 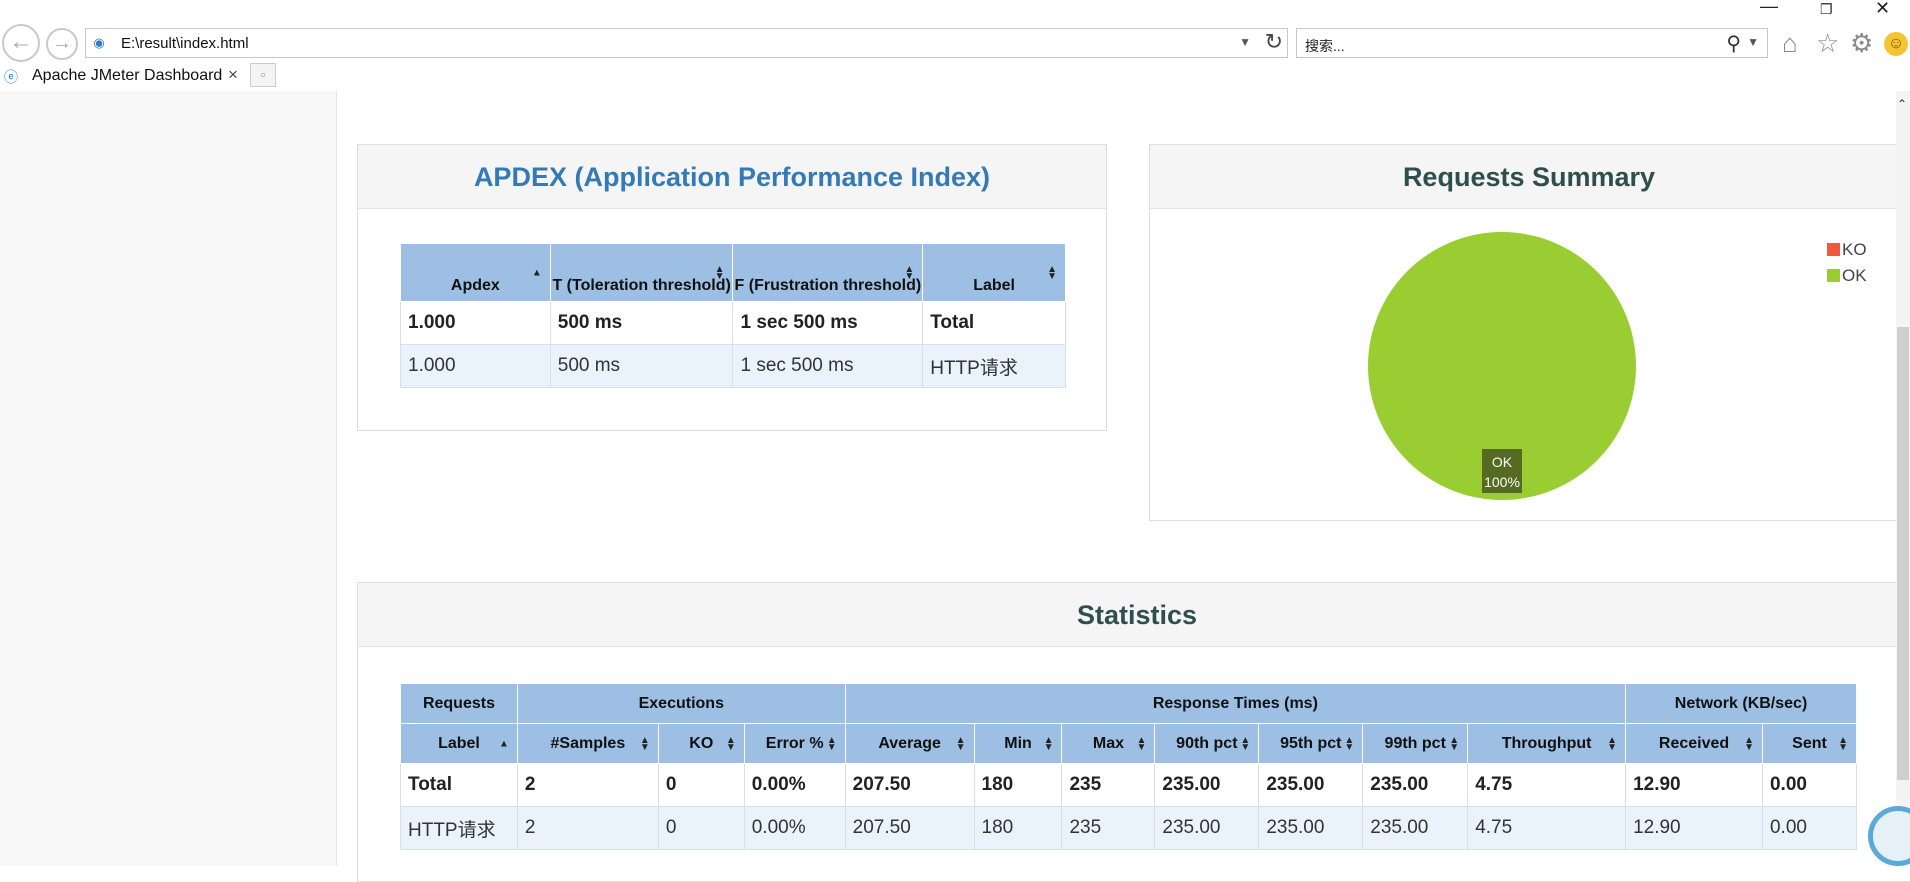 What do you see at coordinates (1694, 785) in the screenshot?
I see `table-cell: 12.90` at bounding box center [1694, 785].